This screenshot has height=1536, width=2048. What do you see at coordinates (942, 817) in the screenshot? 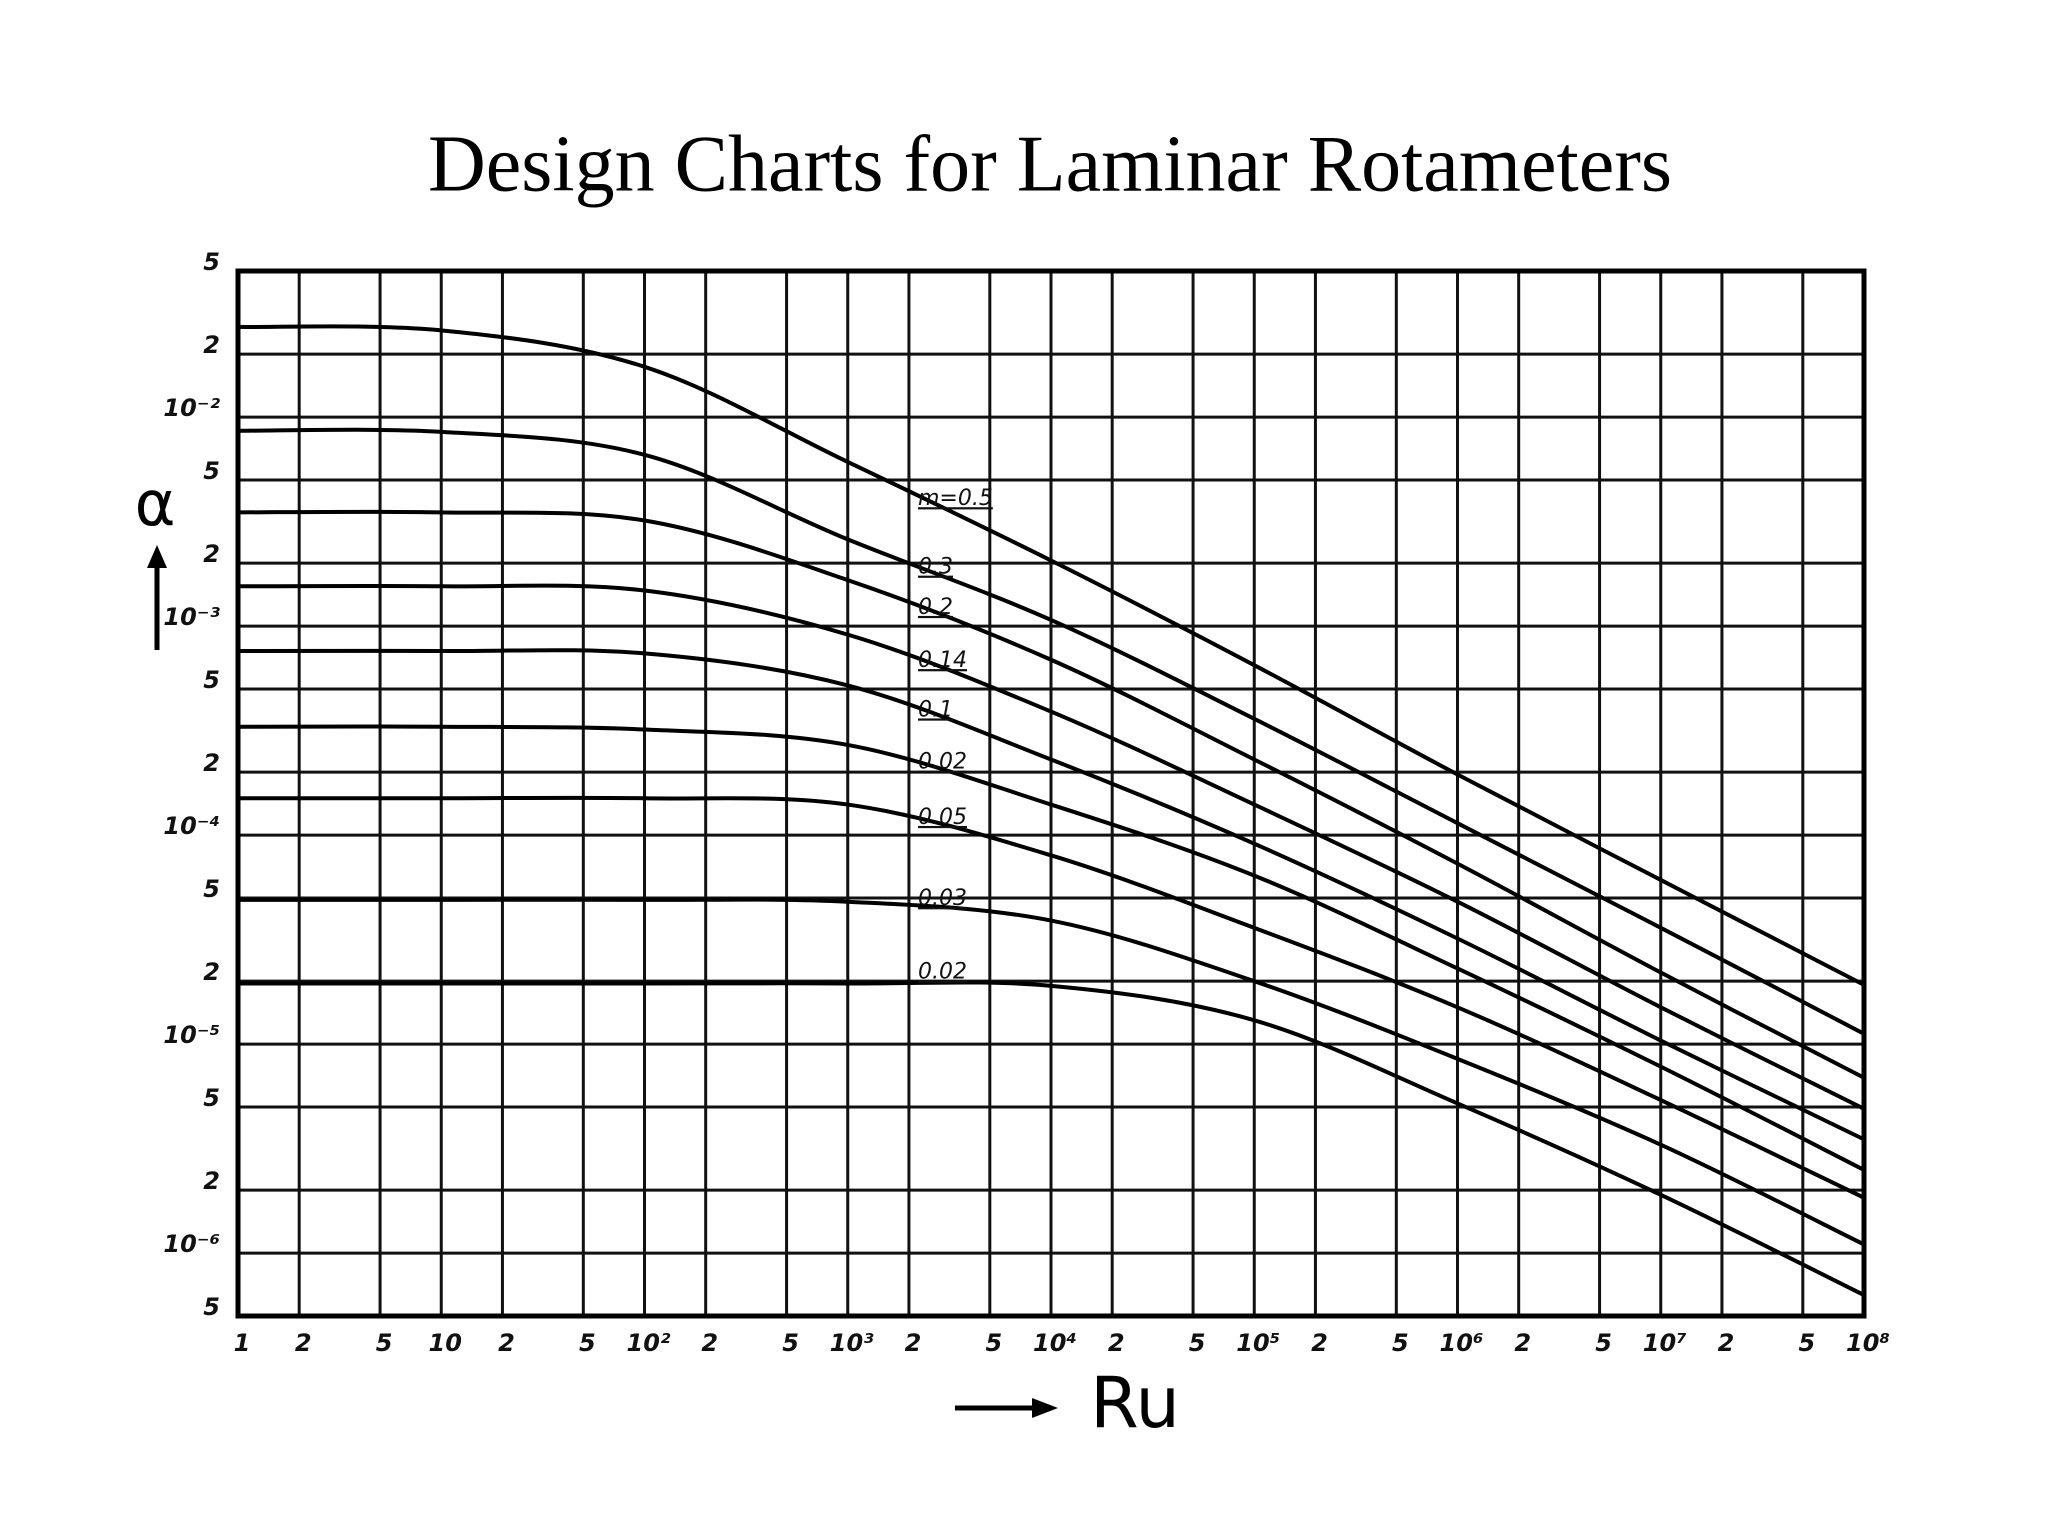
I see `curve-label: 0.05` at bounding box center [942, 817].